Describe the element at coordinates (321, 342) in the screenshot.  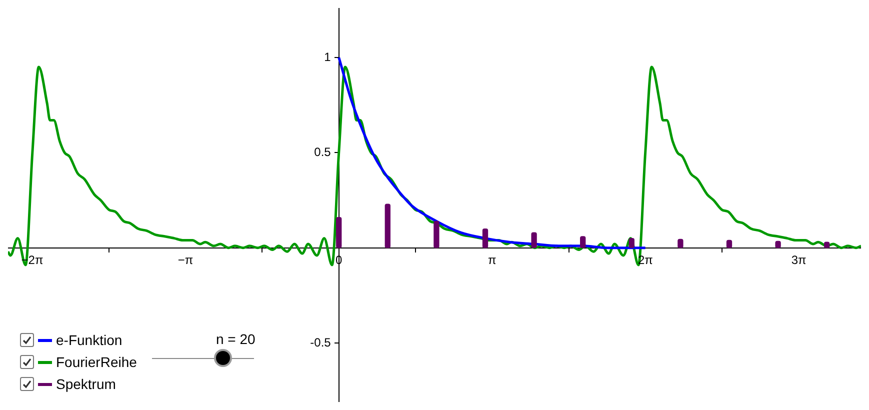
I see `y-tick-label: -0.5` at that location.